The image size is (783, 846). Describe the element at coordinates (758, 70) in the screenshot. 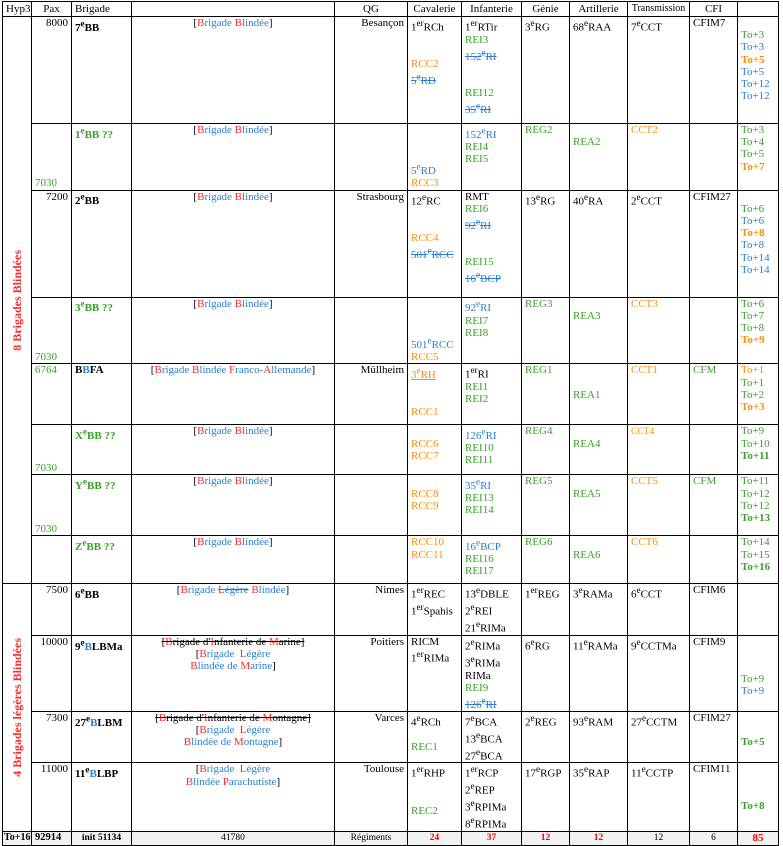

I see `to-cell: To+3 To+3 To+5 To+5 To+12 To+12` at that location.